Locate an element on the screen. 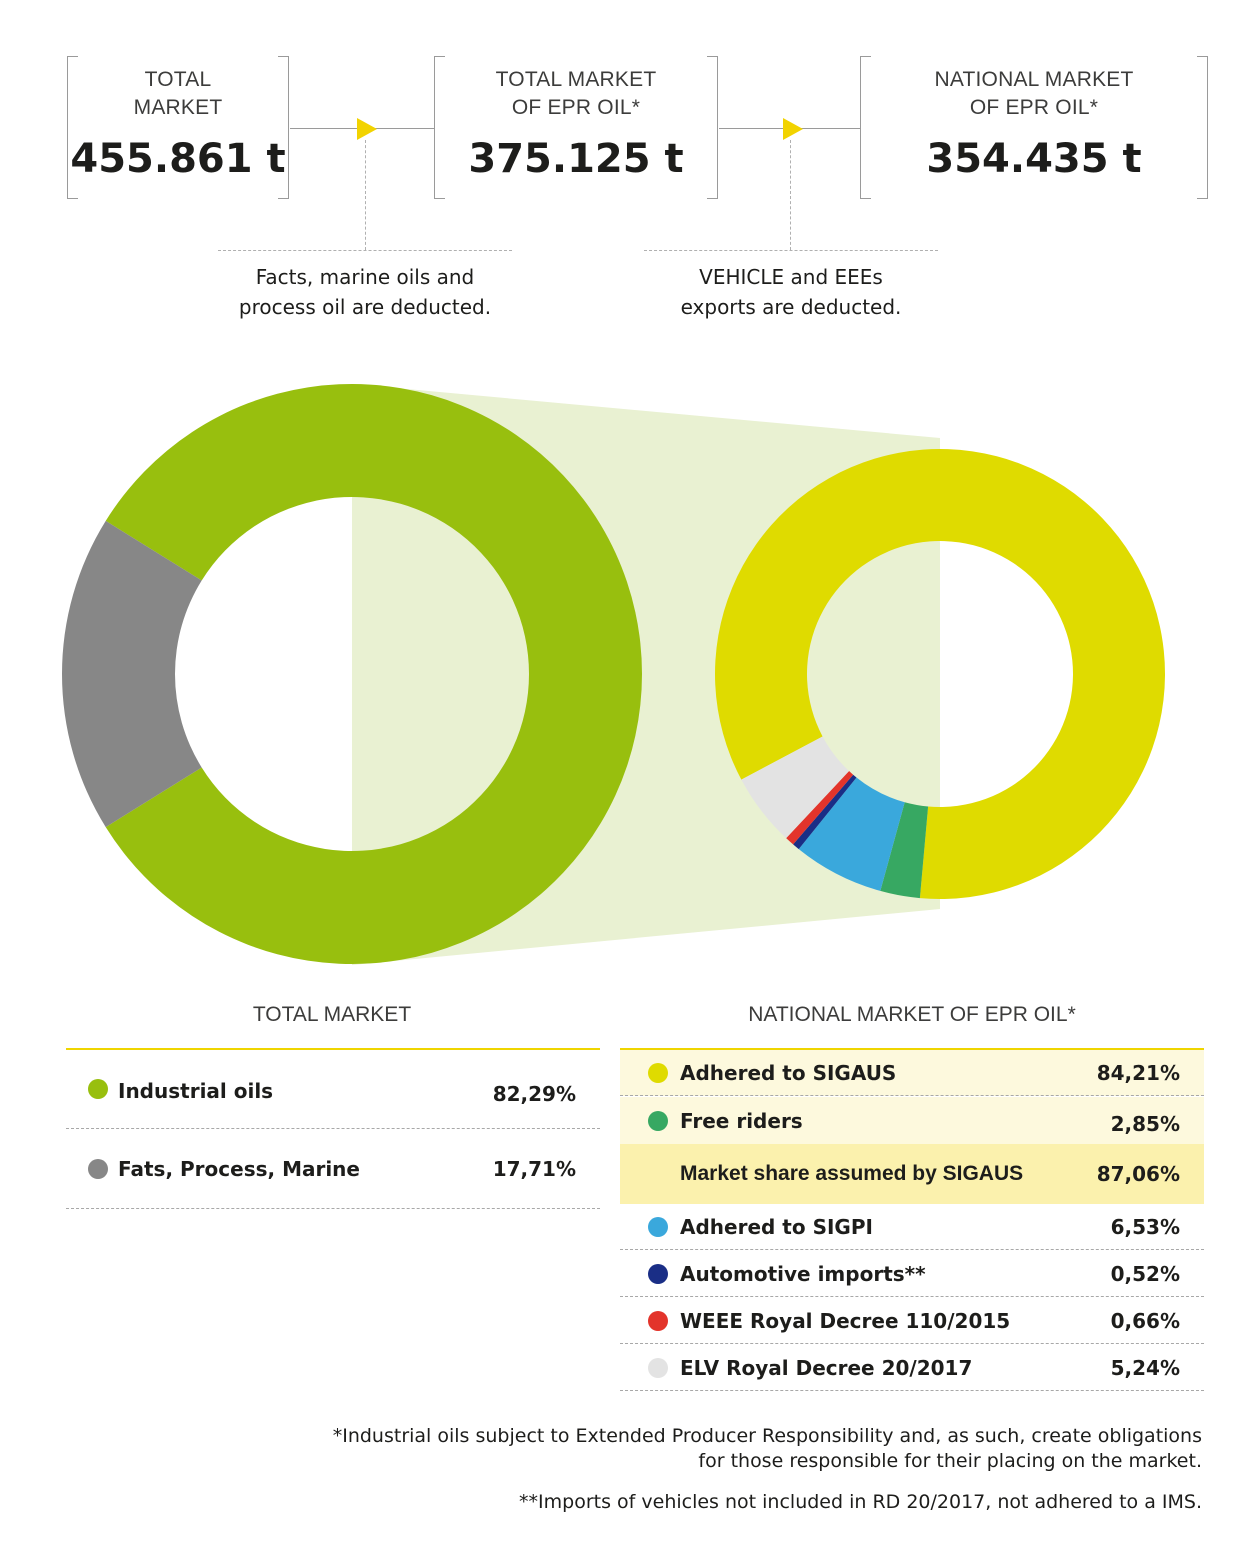  legend-row-automotive-imports: Automotive imports** 0,52% is located at coordinates (912, 1274).